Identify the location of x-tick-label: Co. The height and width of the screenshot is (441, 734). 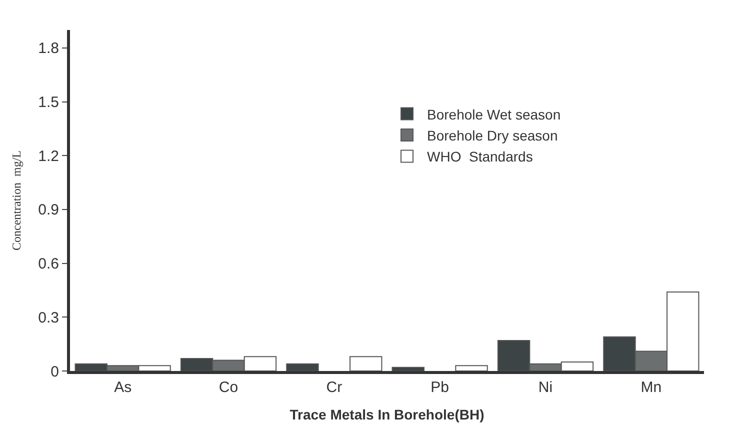
(228, 387).